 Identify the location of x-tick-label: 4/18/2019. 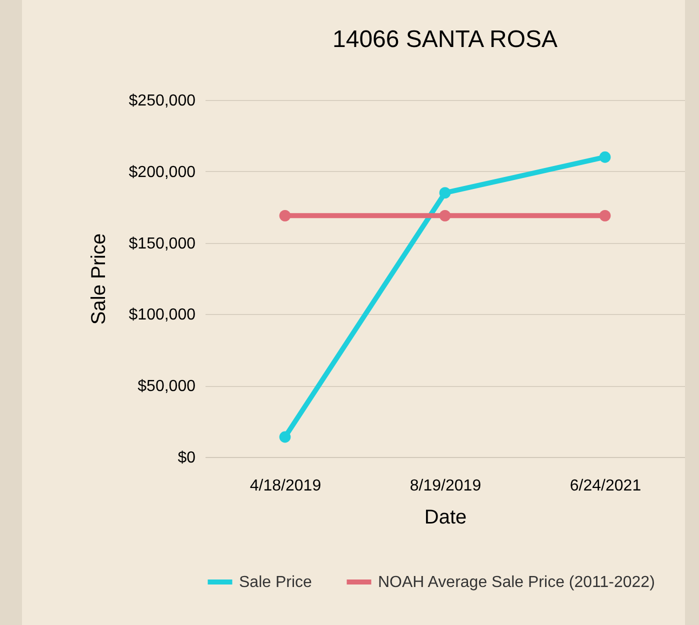
(286, 486).